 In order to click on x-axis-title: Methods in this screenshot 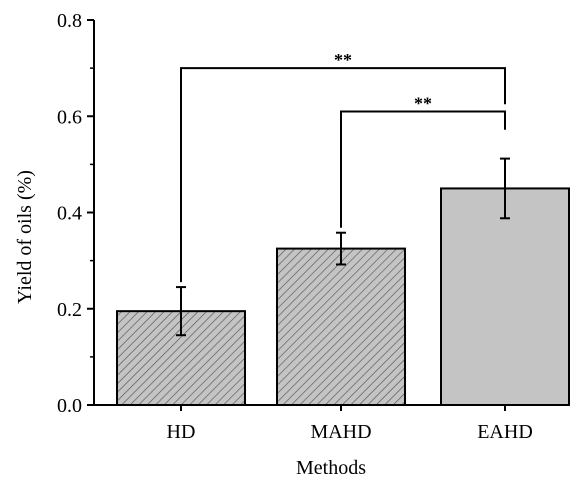, I will do `click(331, 468)`.